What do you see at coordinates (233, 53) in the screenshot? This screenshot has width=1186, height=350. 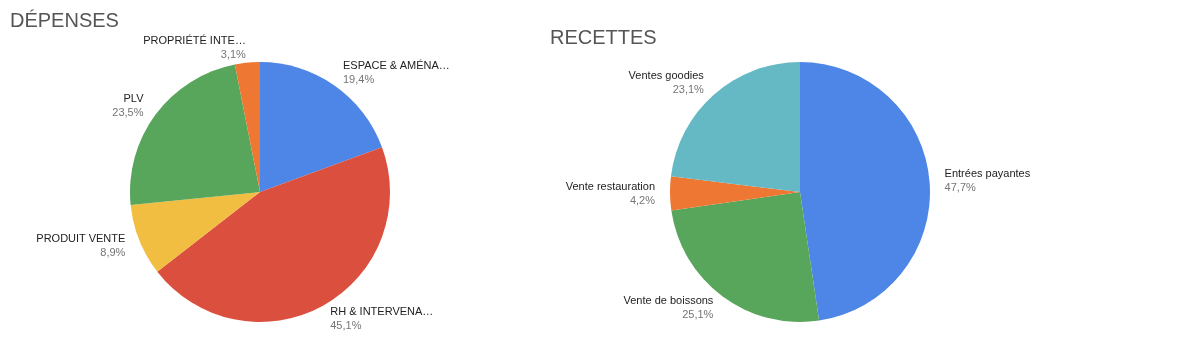 I see `data-label: 3,1%` at bounding box center [233, 53].